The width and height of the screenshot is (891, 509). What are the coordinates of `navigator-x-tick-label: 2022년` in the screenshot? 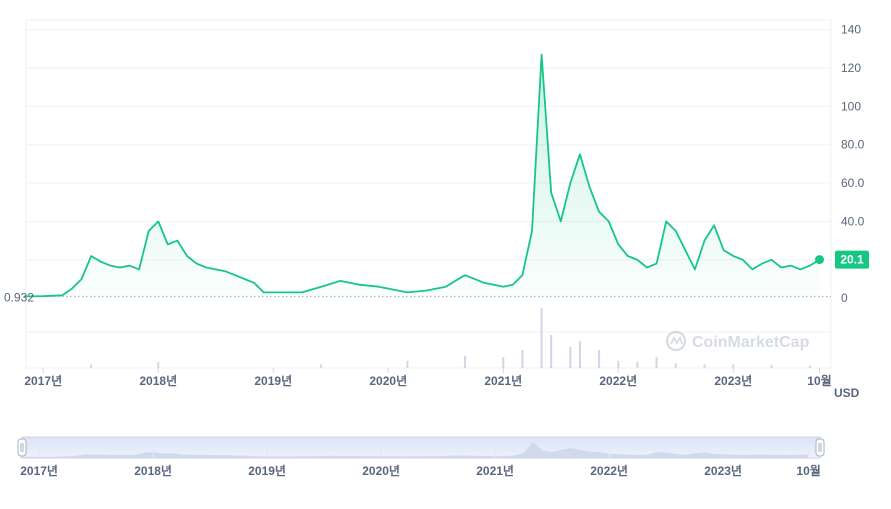 It's located at (609, 471).